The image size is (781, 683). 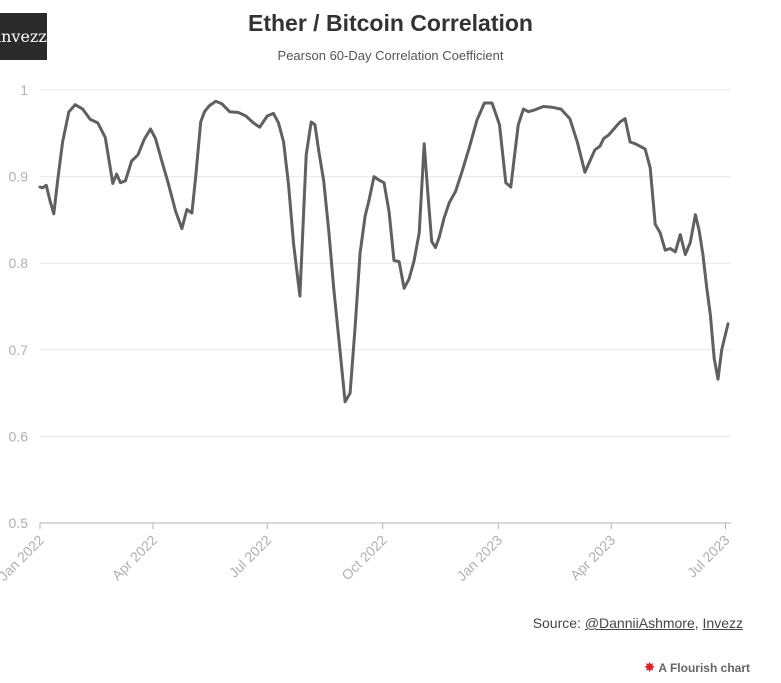 I want to click on flourish-credit-link: ✸ A Flourish chart, so click(x=697, y=667).